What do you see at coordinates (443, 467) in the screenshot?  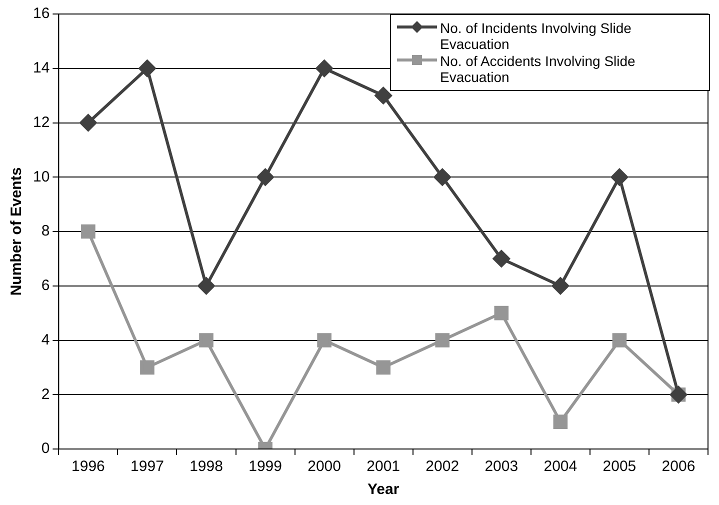 I see `x-tick-label: 2002` at bounding box center [443, 467].